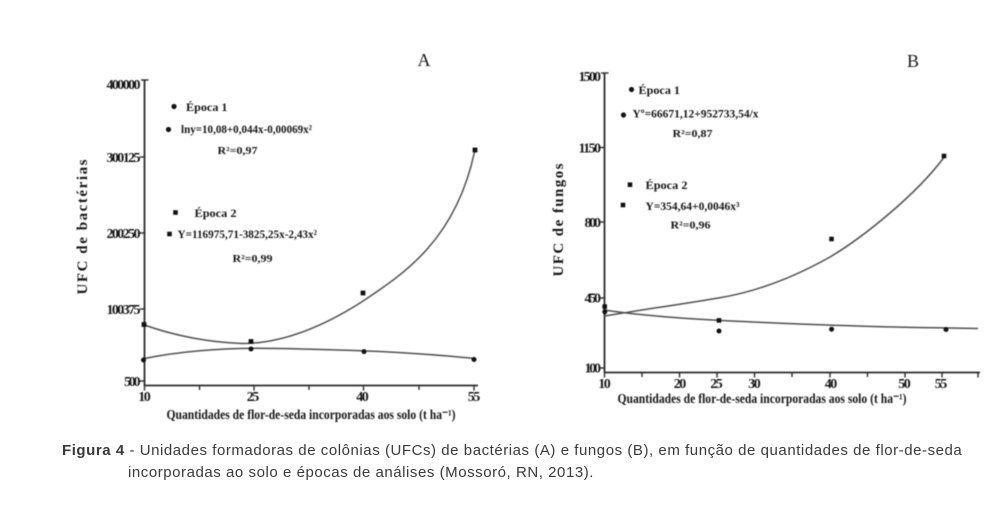 The image size is (993, 513). I want to click on svg-text: 800, so click(593, 223).